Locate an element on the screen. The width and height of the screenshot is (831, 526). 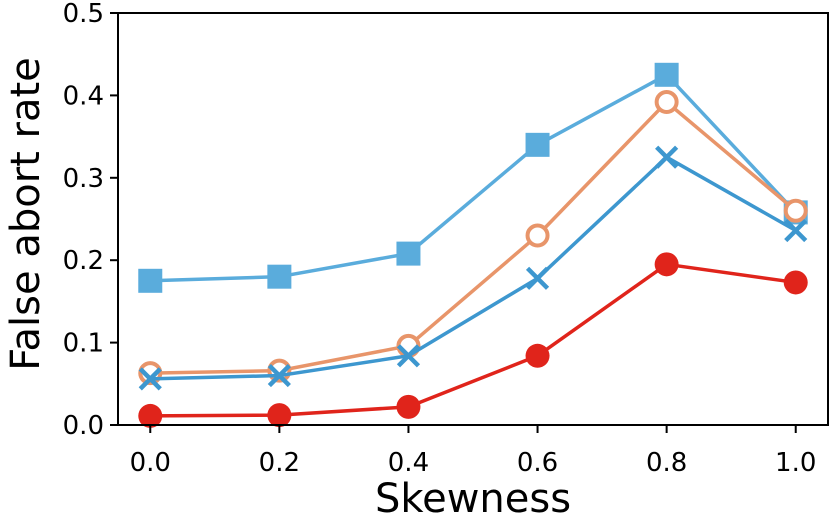
x-tick-label: 0.6 is located at coordinates (537, 463).